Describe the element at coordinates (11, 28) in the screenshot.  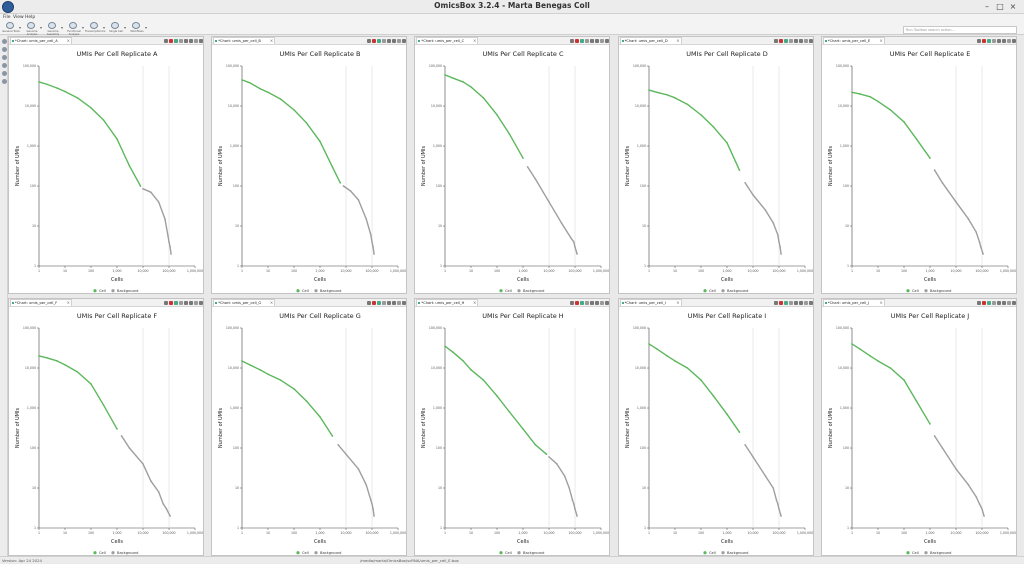
I see `general-tools-button: General Tools` at that location.